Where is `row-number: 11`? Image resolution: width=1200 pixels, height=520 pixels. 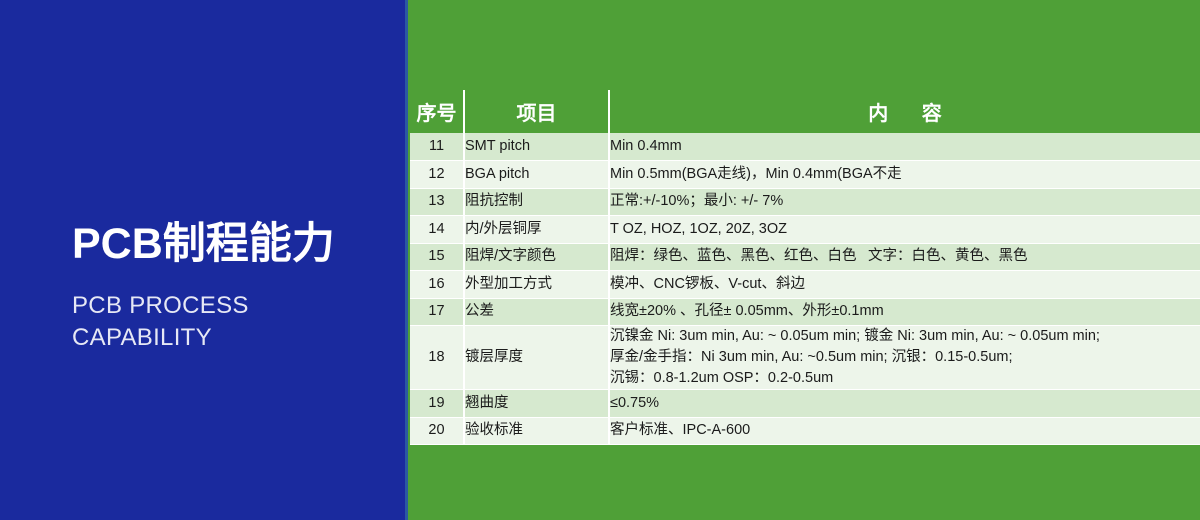 row-number: 11 is located at coordinates (437, 147).